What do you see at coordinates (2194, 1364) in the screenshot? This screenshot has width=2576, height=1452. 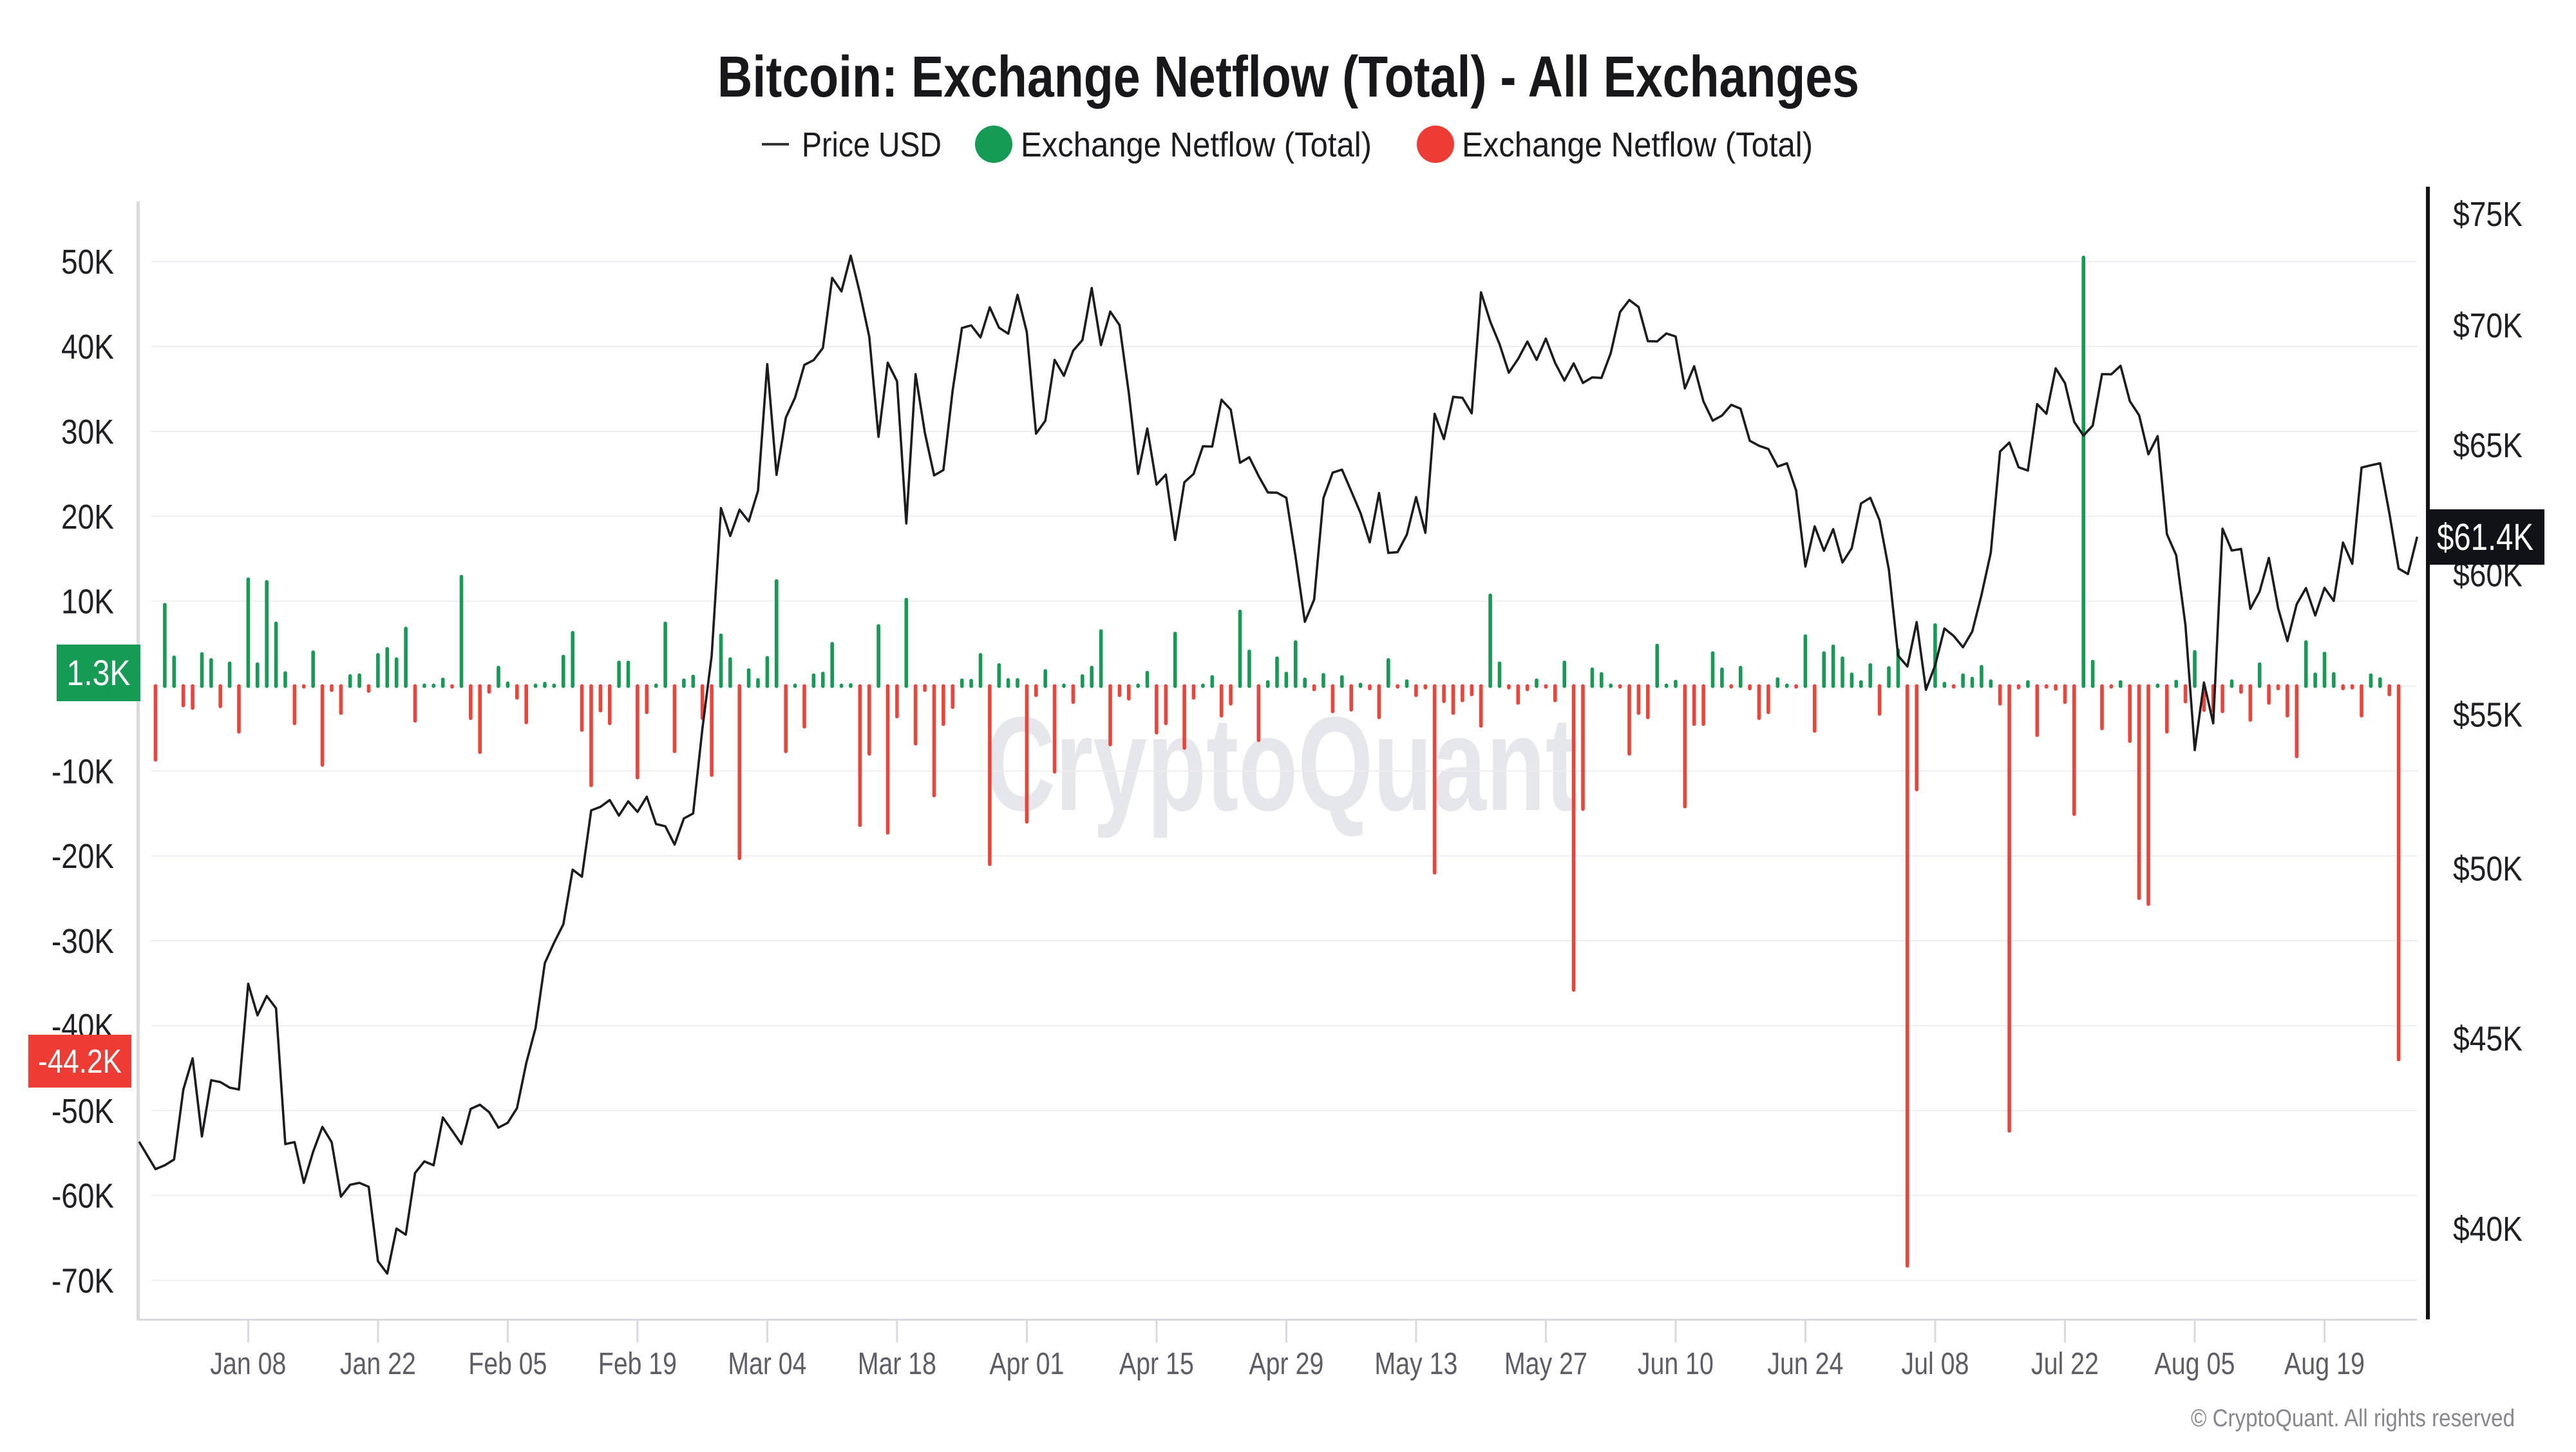 I see `svg-text: Aug 05` at bounding box center [2194, 1364].